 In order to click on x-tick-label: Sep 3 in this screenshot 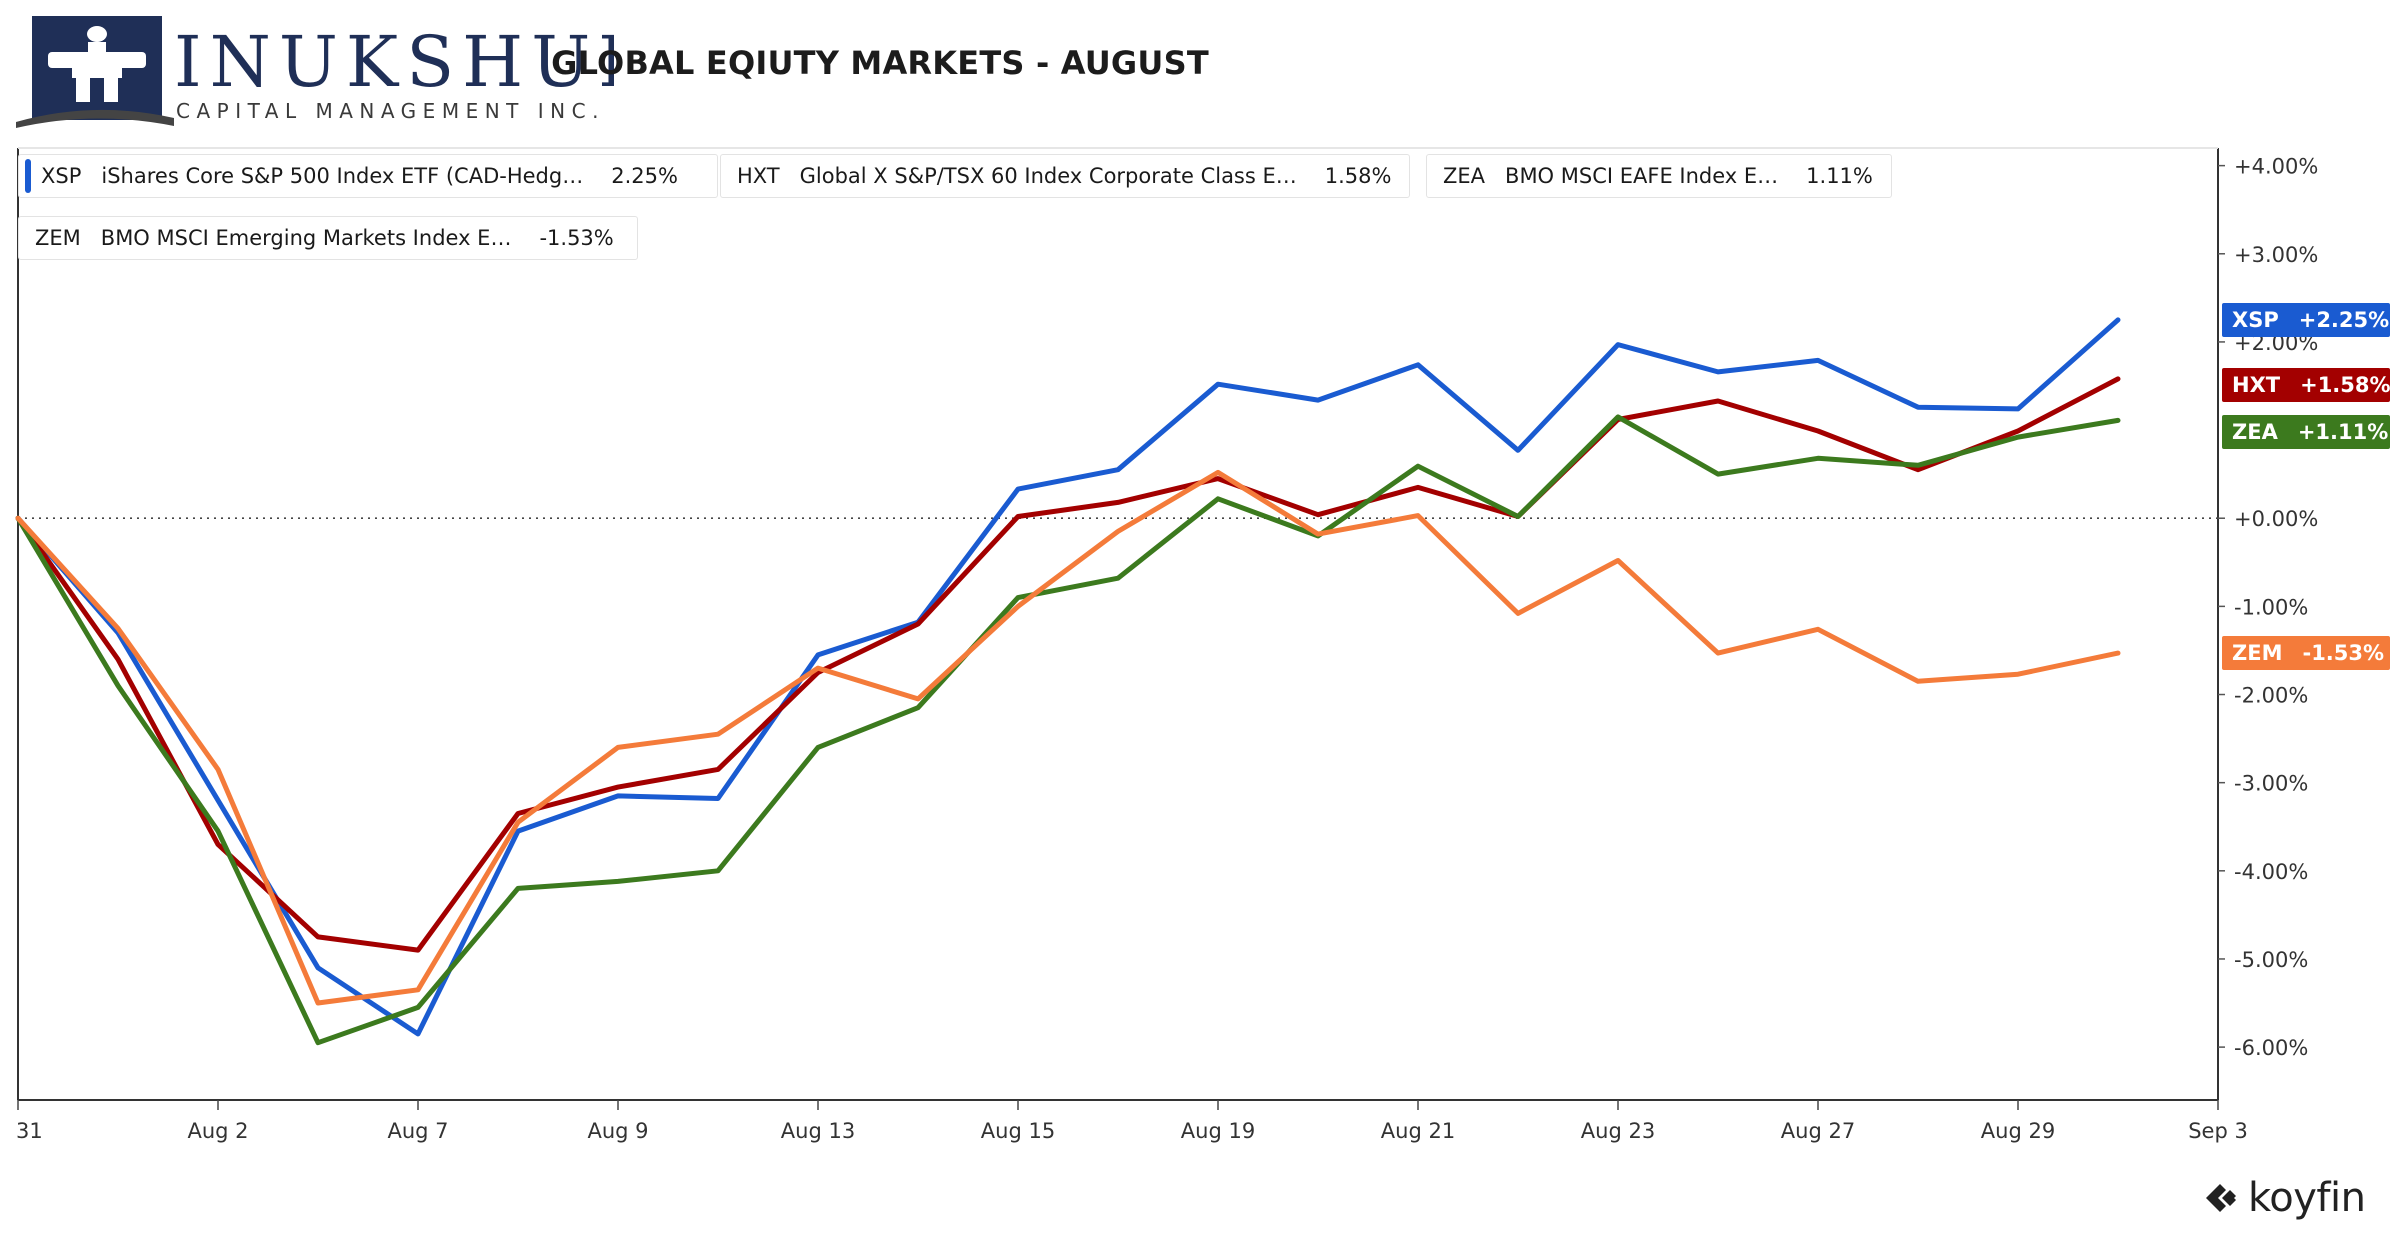, I will do `click(2218, 1131)`.